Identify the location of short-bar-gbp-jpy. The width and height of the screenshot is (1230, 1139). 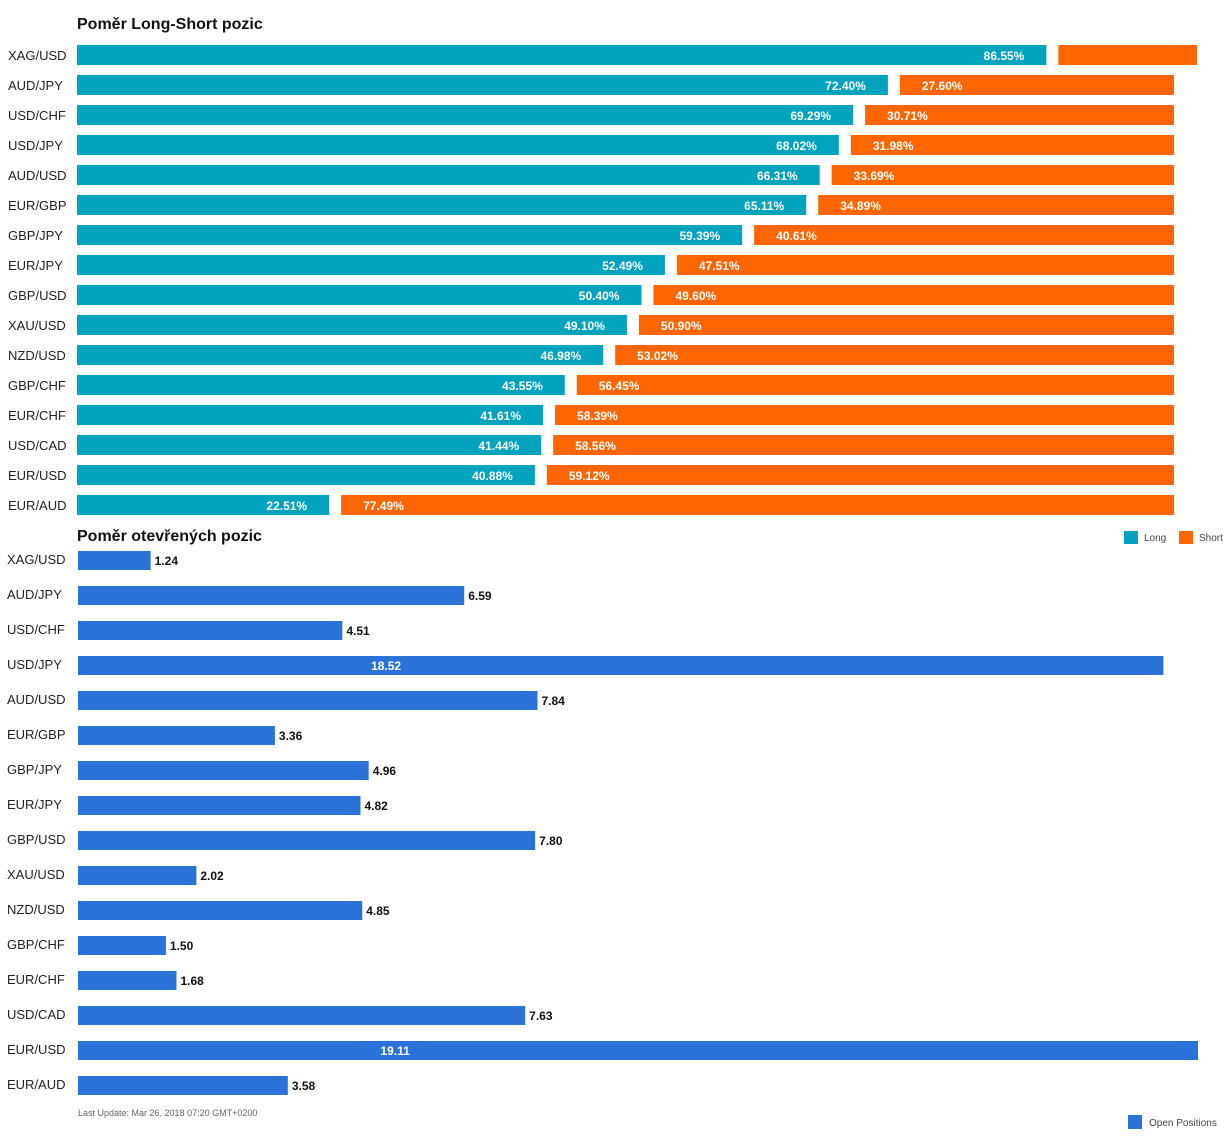
(964, 235).